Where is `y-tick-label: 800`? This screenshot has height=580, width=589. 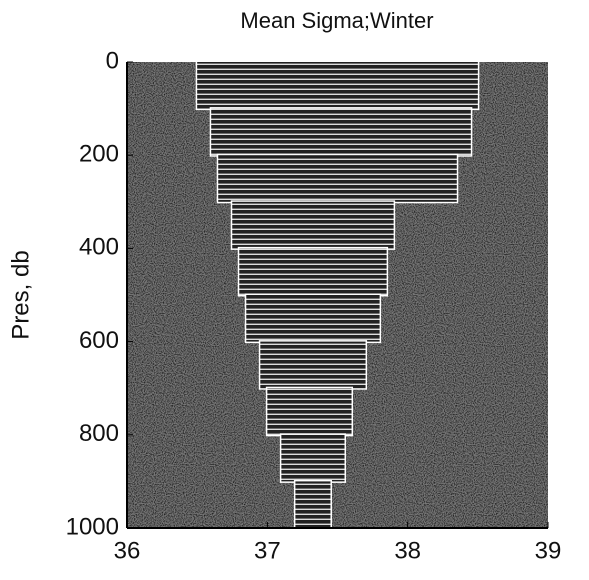
y-tick-label: 800 is located at coordinates (99, 433).